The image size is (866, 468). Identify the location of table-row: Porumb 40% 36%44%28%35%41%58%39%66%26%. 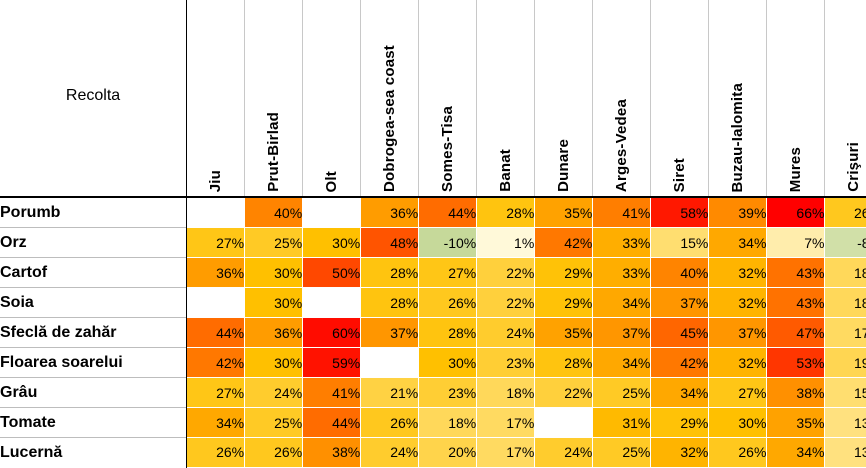
(433, 212).